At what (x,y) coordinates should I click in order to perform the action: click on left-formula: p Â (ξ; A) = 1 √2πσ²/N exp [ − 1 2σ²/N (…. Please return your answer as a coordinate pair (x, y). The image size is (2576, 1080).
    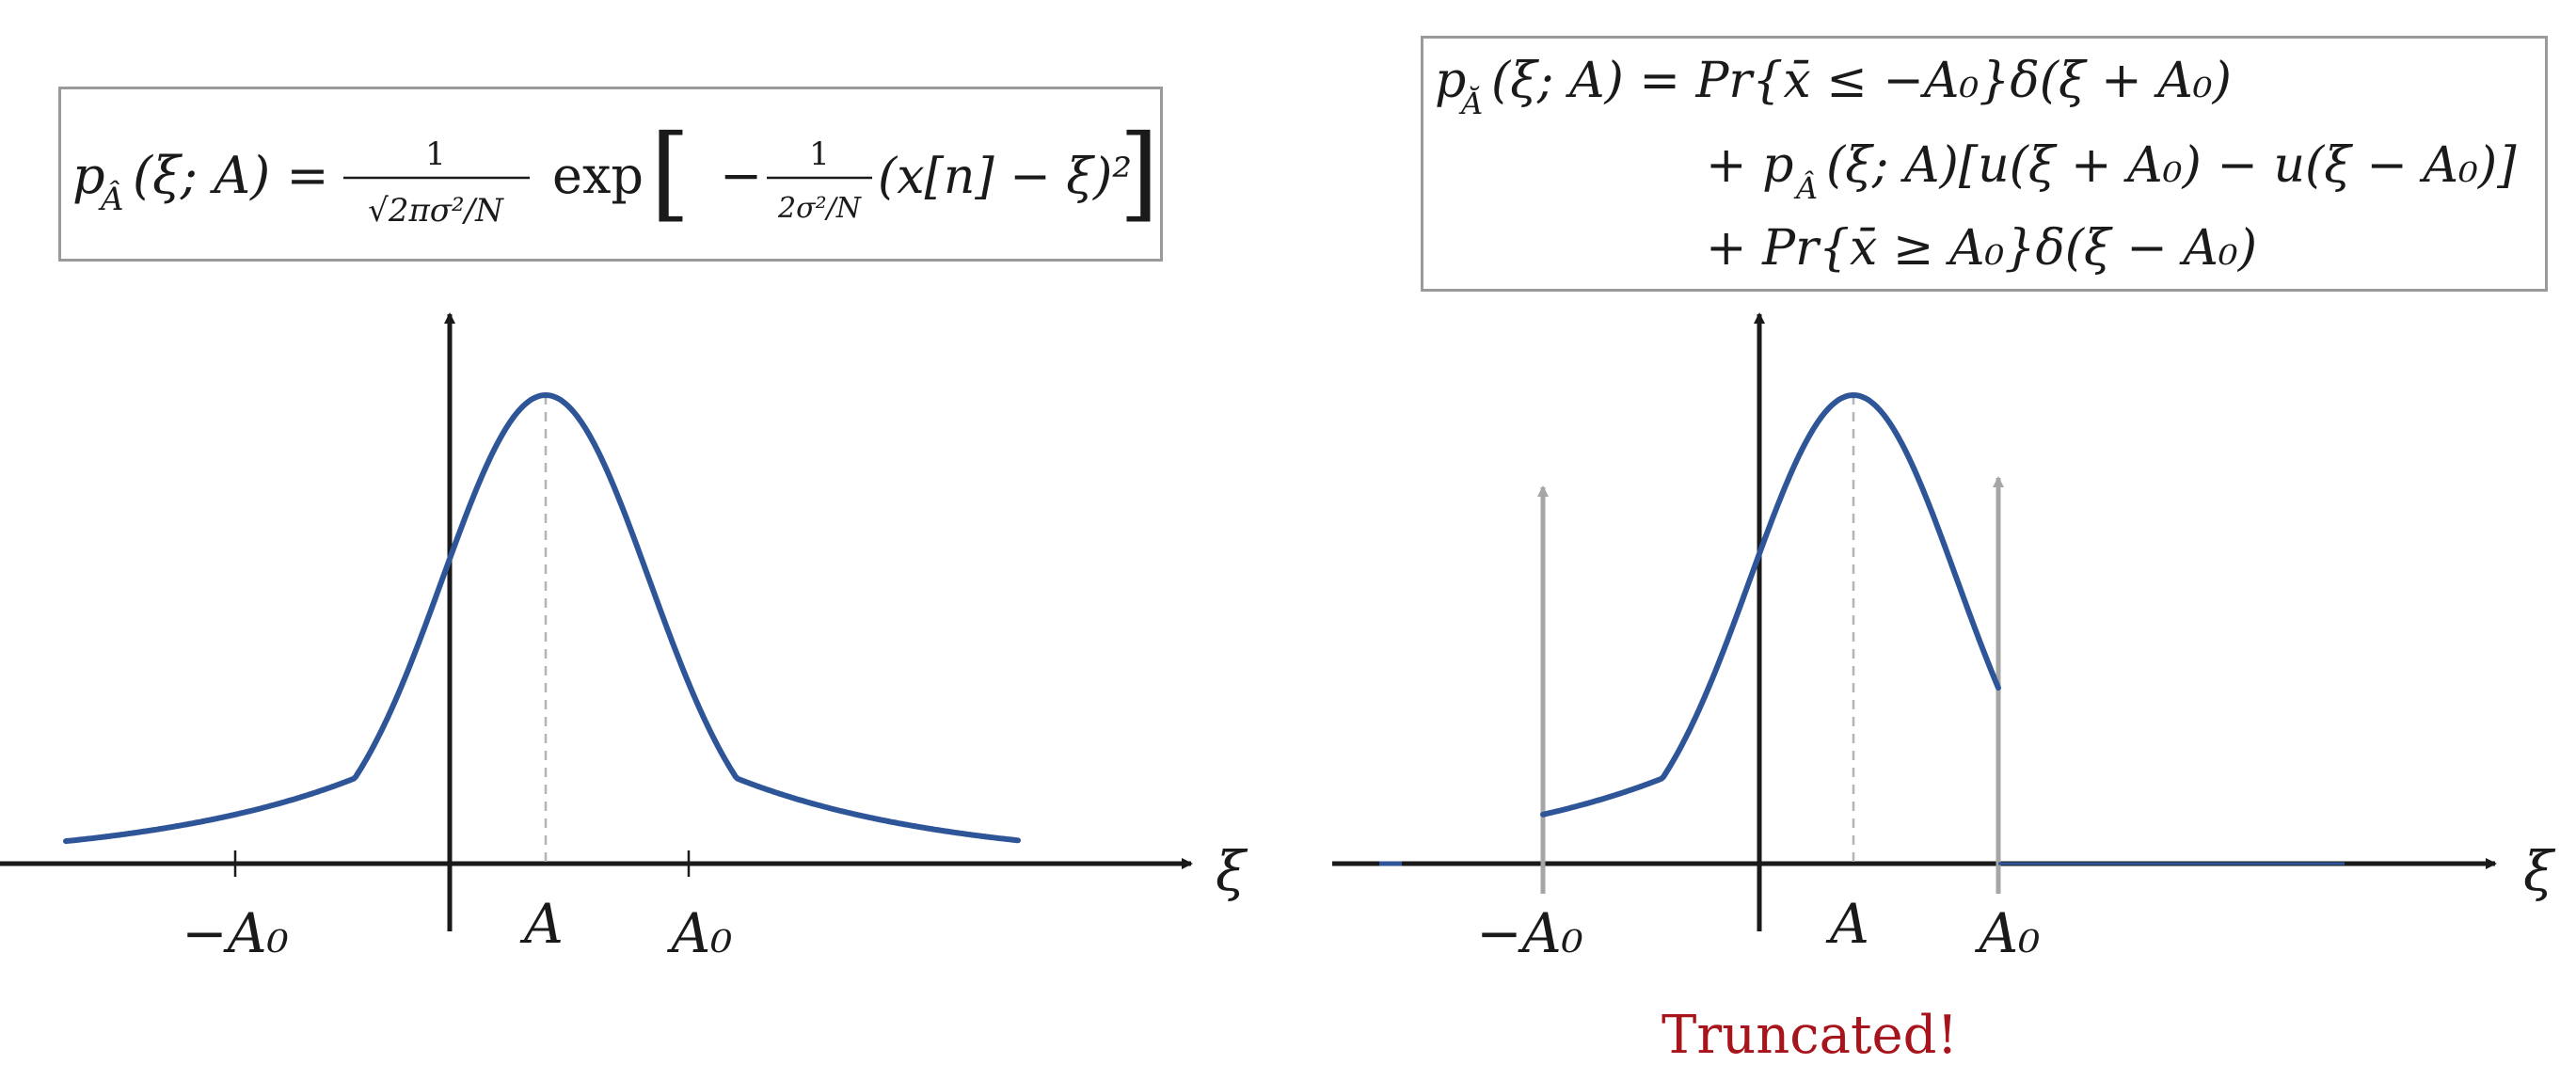
    Looking at the image, I should click on (615, 172).